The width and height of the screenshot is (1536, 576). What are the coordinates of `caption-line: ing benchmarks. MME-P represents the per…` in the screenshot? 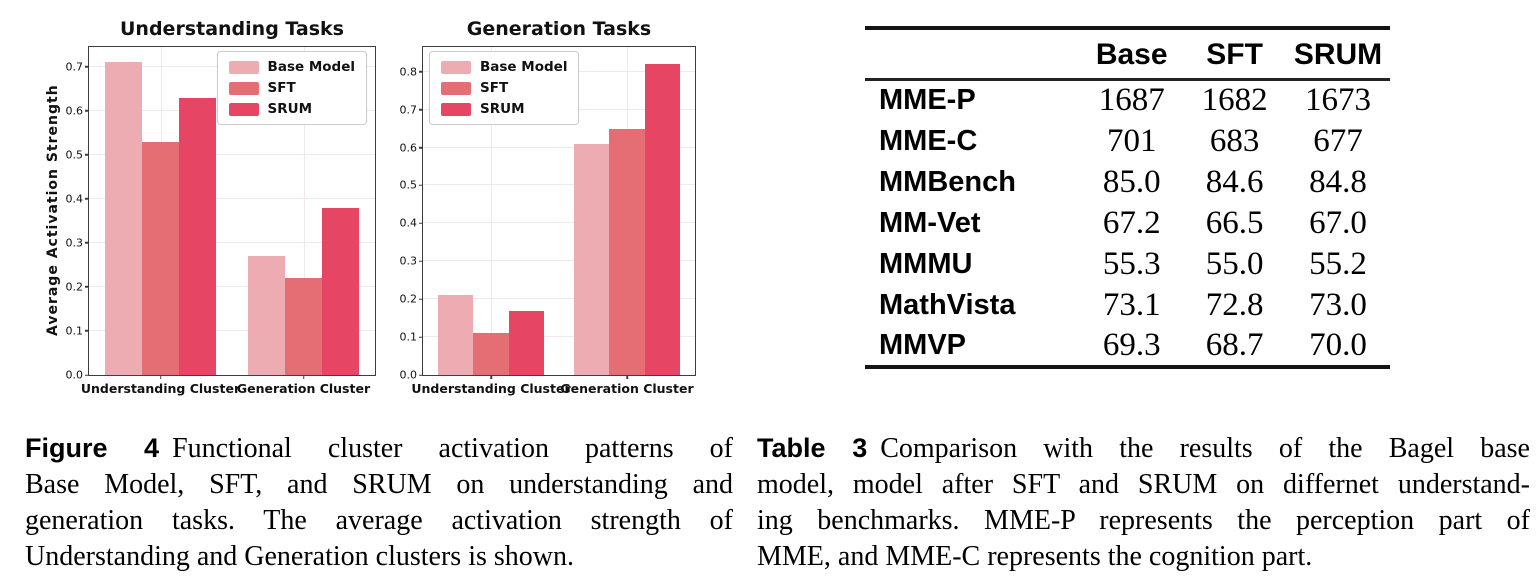 It's located at (1143, 520).